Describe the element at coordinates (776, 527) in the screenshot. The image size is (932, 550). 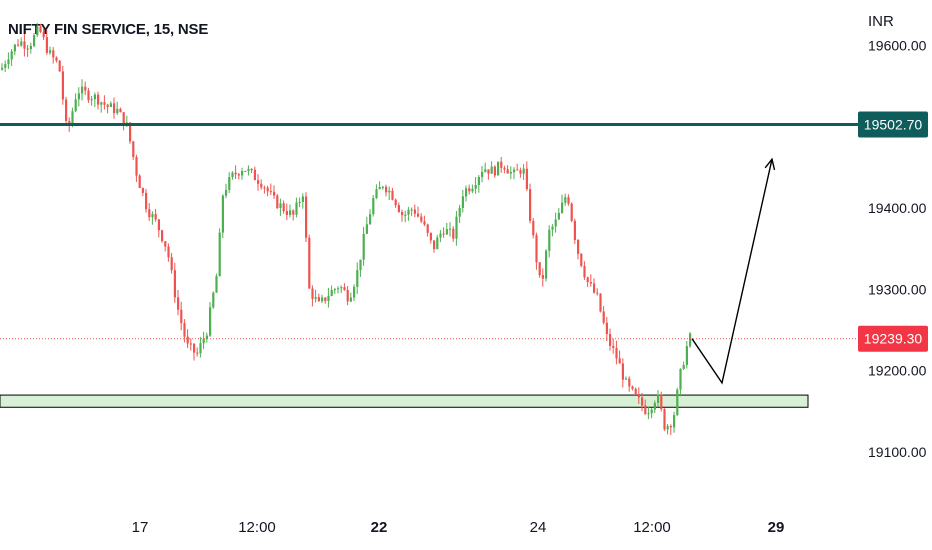
I see `x-tick-label: 29` at that location.